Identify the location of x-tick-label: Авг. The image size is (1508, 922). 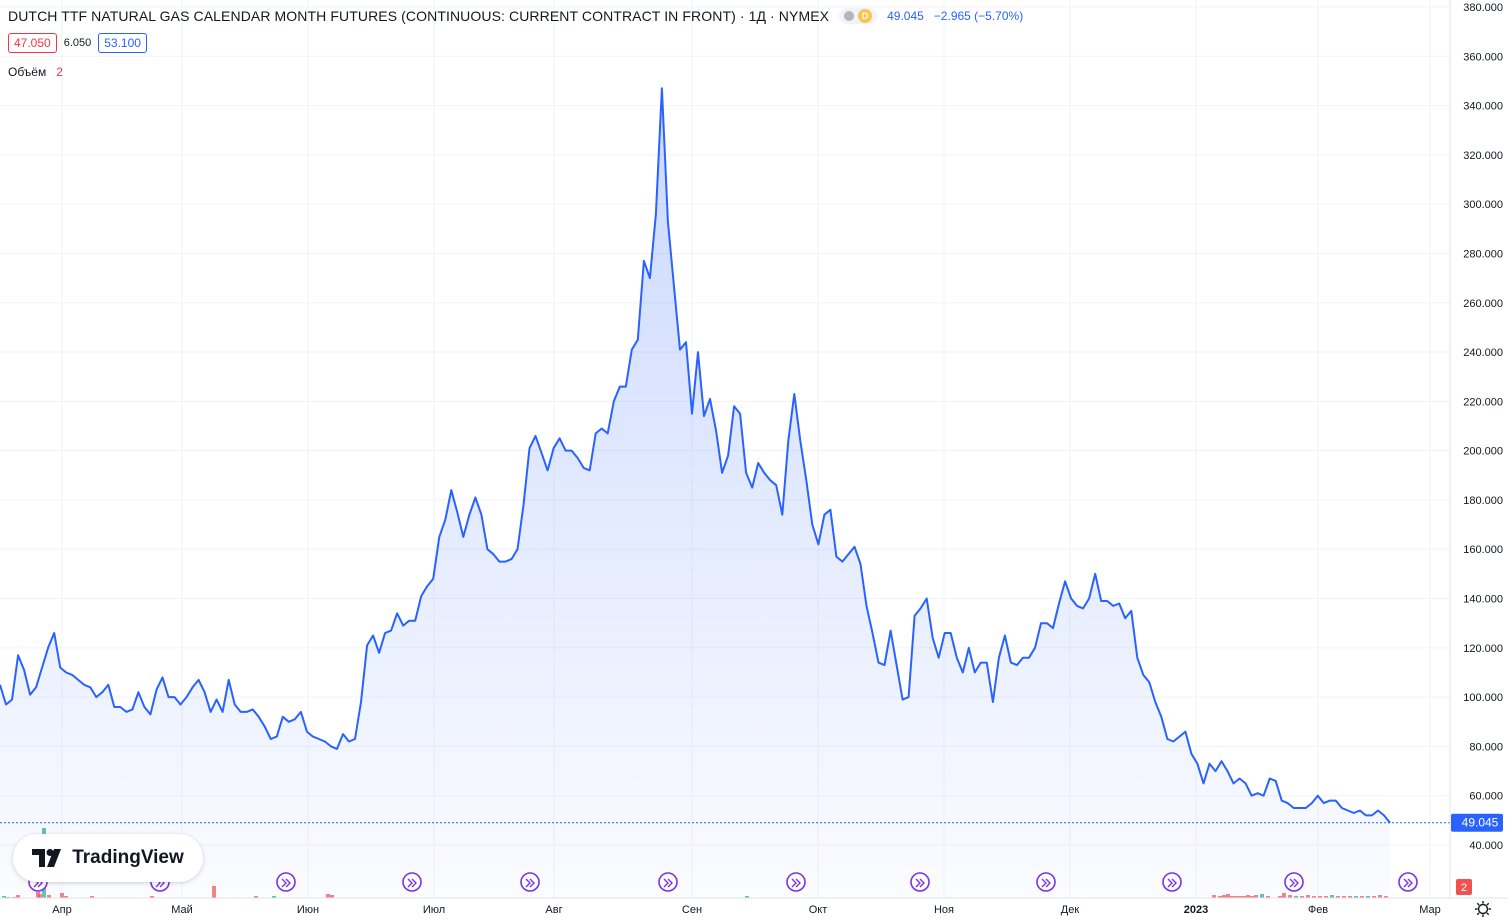
(553, 910).